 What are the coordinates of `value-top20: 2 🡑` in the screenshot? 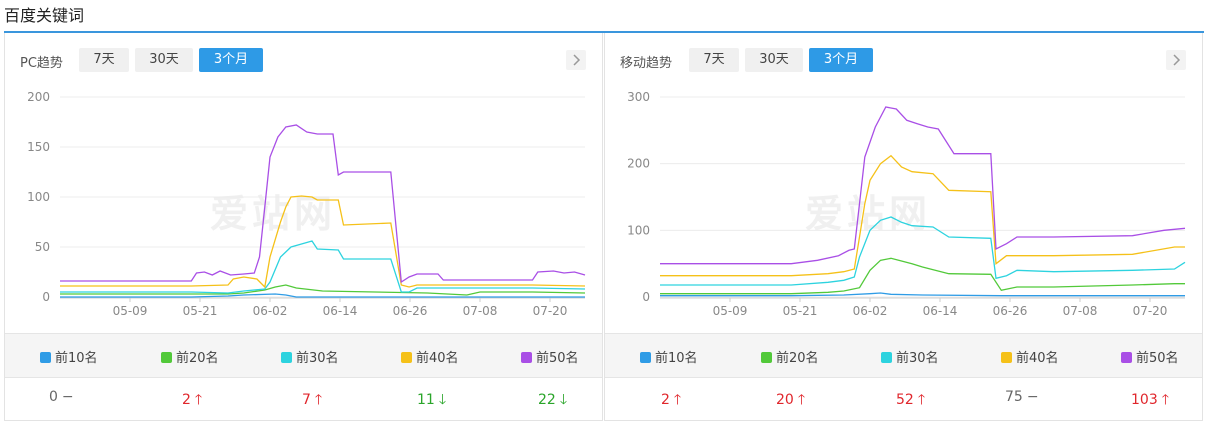 It's located at (192, 401).